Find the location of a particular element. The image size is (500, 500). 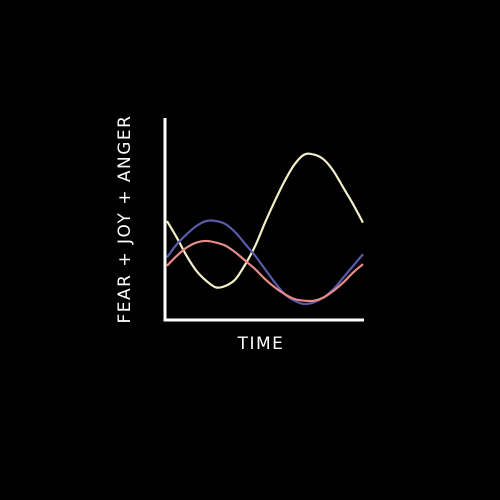

y-axis-label: FEAR + JOY + ANGER is located at coordinates (125, 219).